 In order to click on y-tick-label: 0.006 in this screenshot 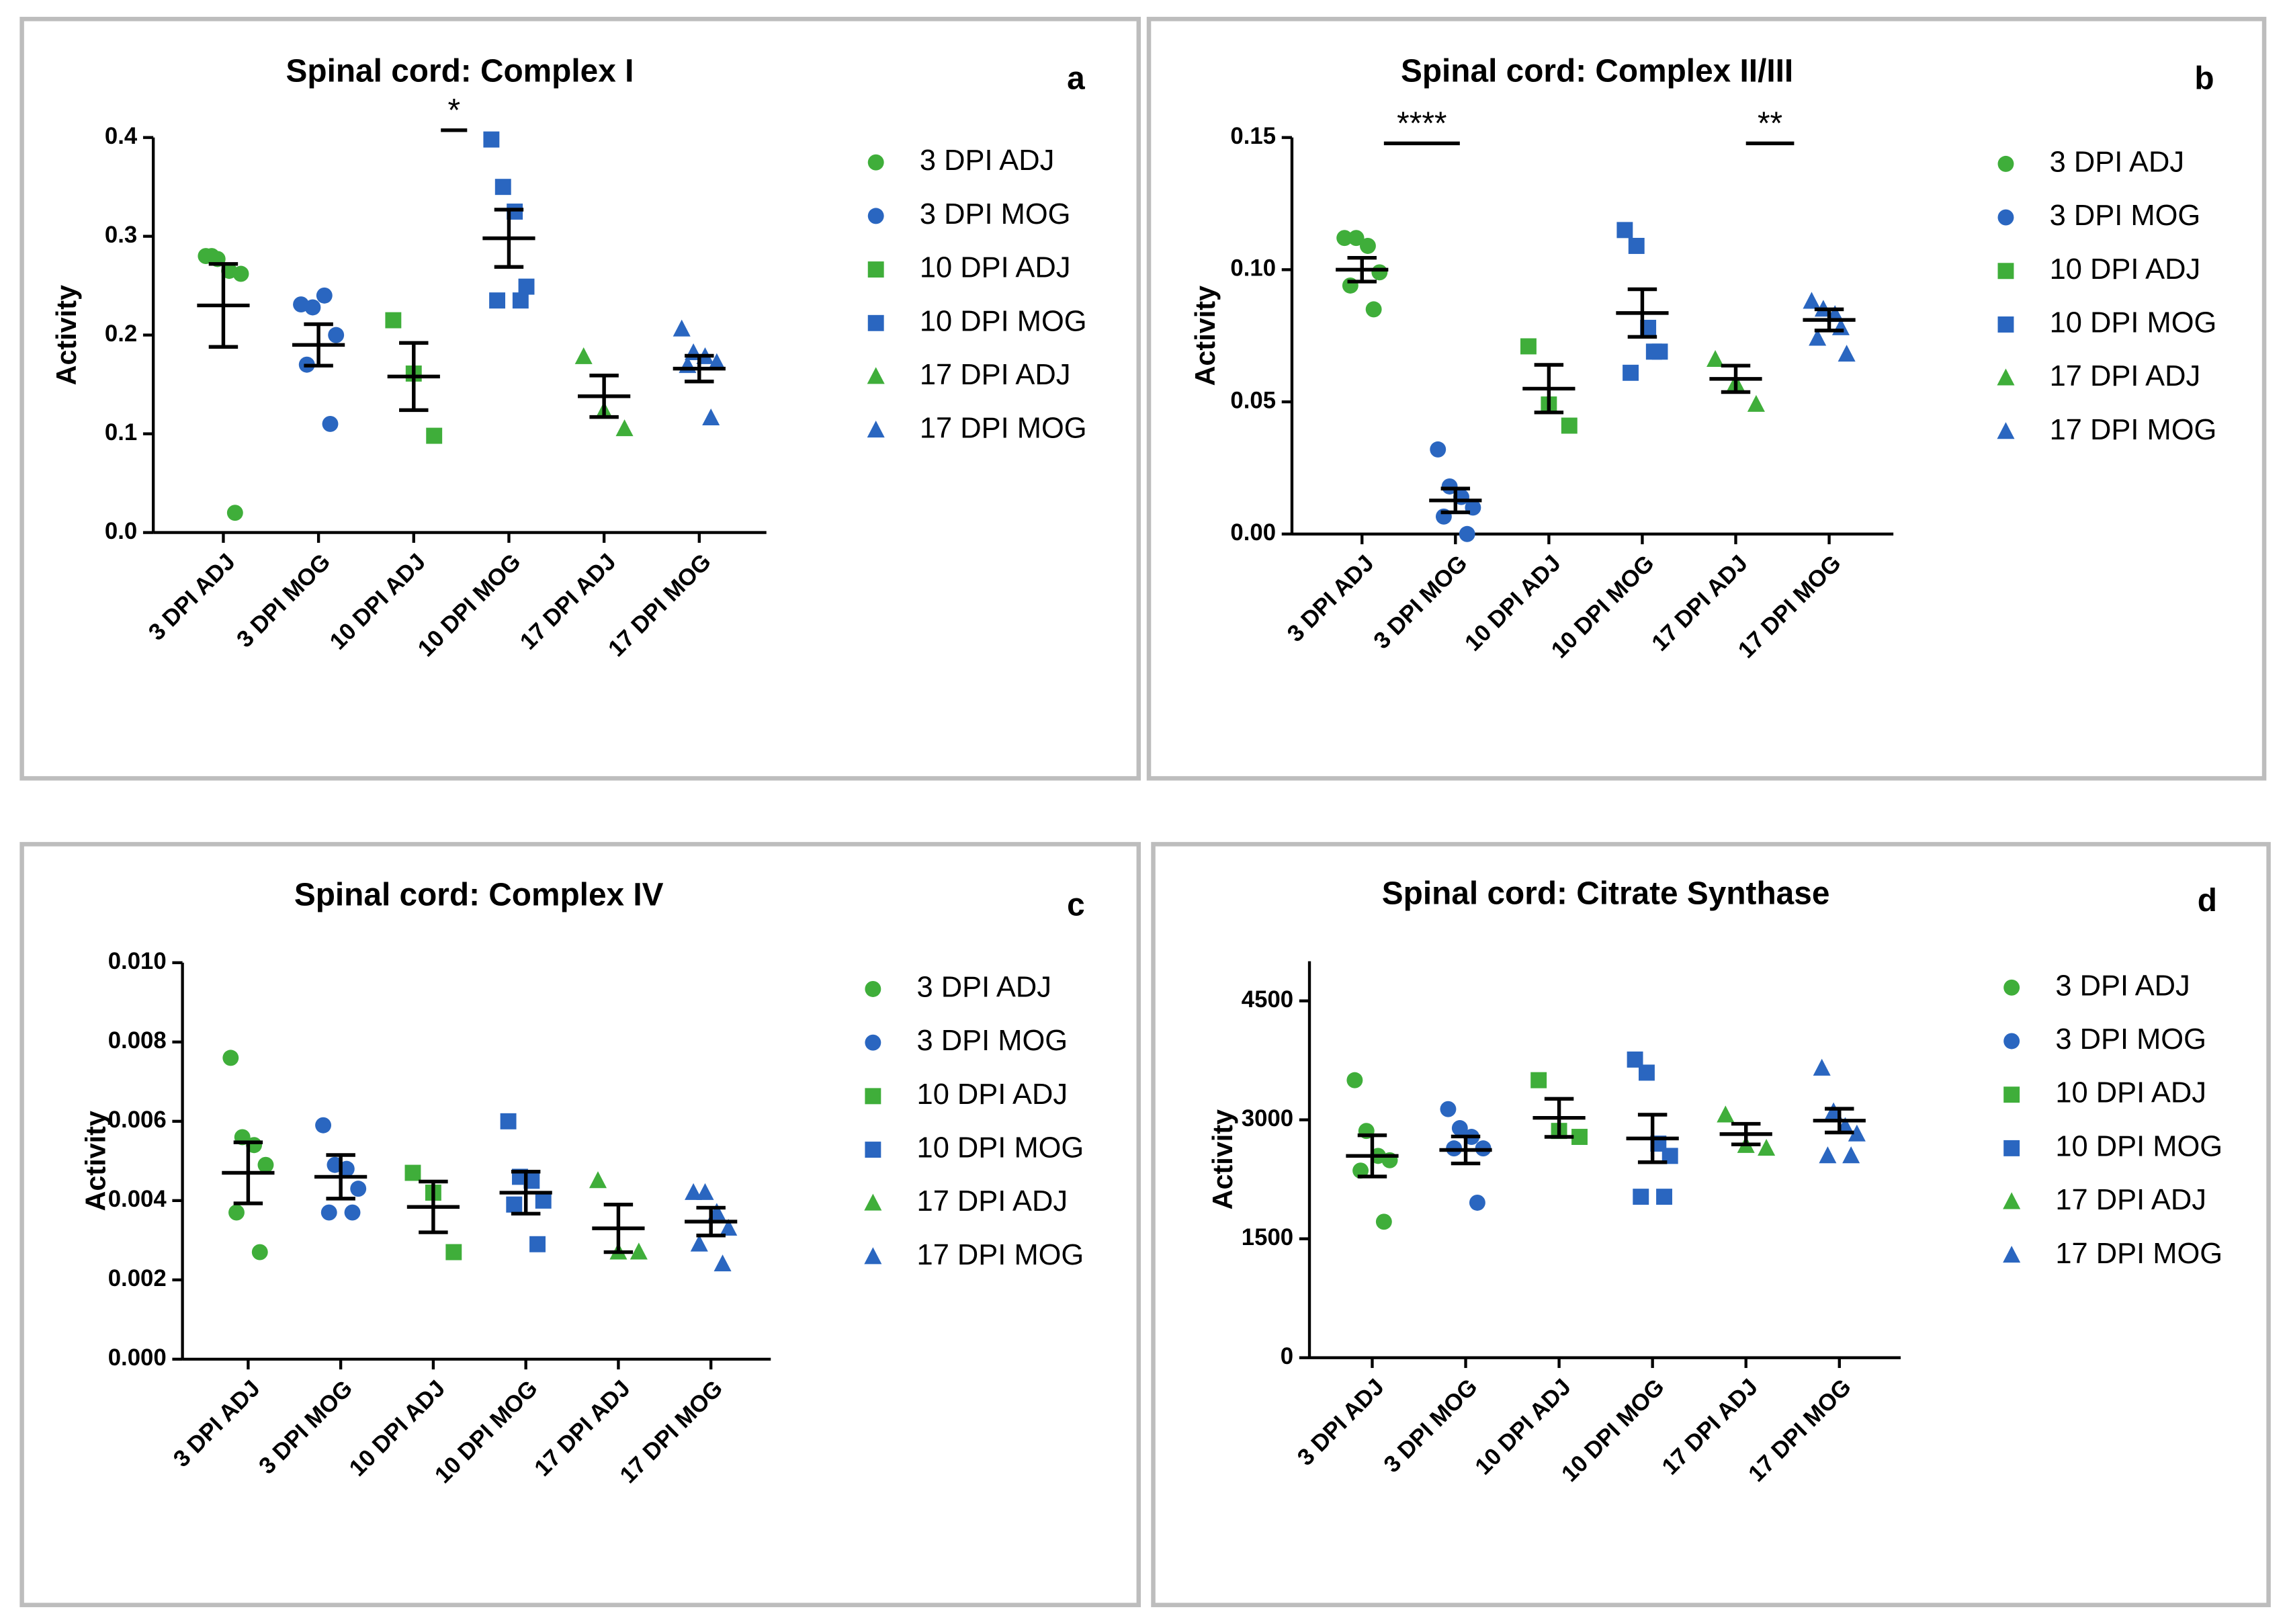, I will do `click(137, 1120)`.